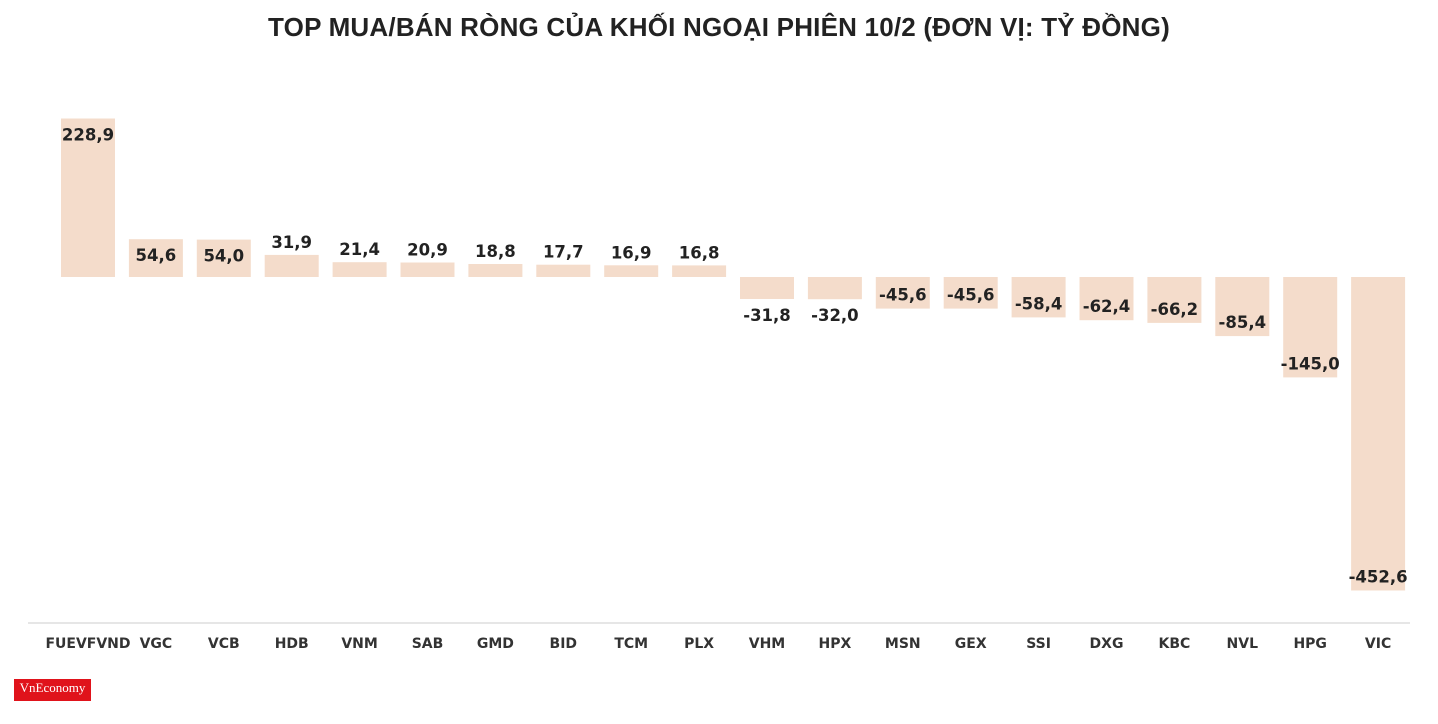 Image resolution: width=1438 pixels, height=724 pixels. I want to click on tick-label-msn: MSN, so click(903, 644).